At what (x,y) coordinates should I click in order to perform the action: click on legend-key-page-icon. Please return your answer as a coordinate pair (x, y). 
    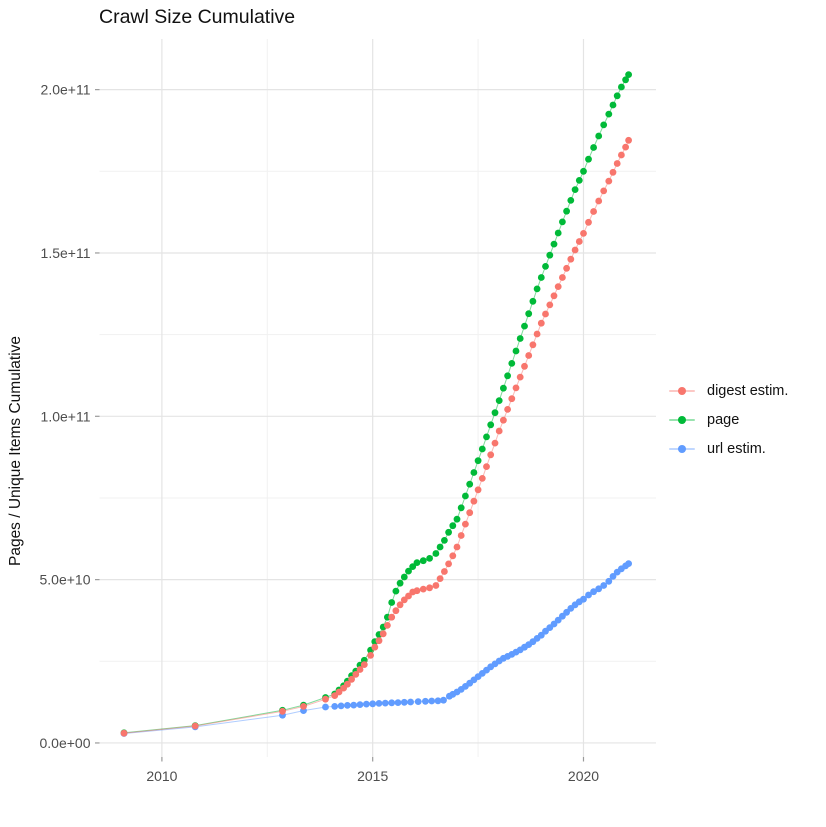
    Looking at the image, I should click on (682, 420).